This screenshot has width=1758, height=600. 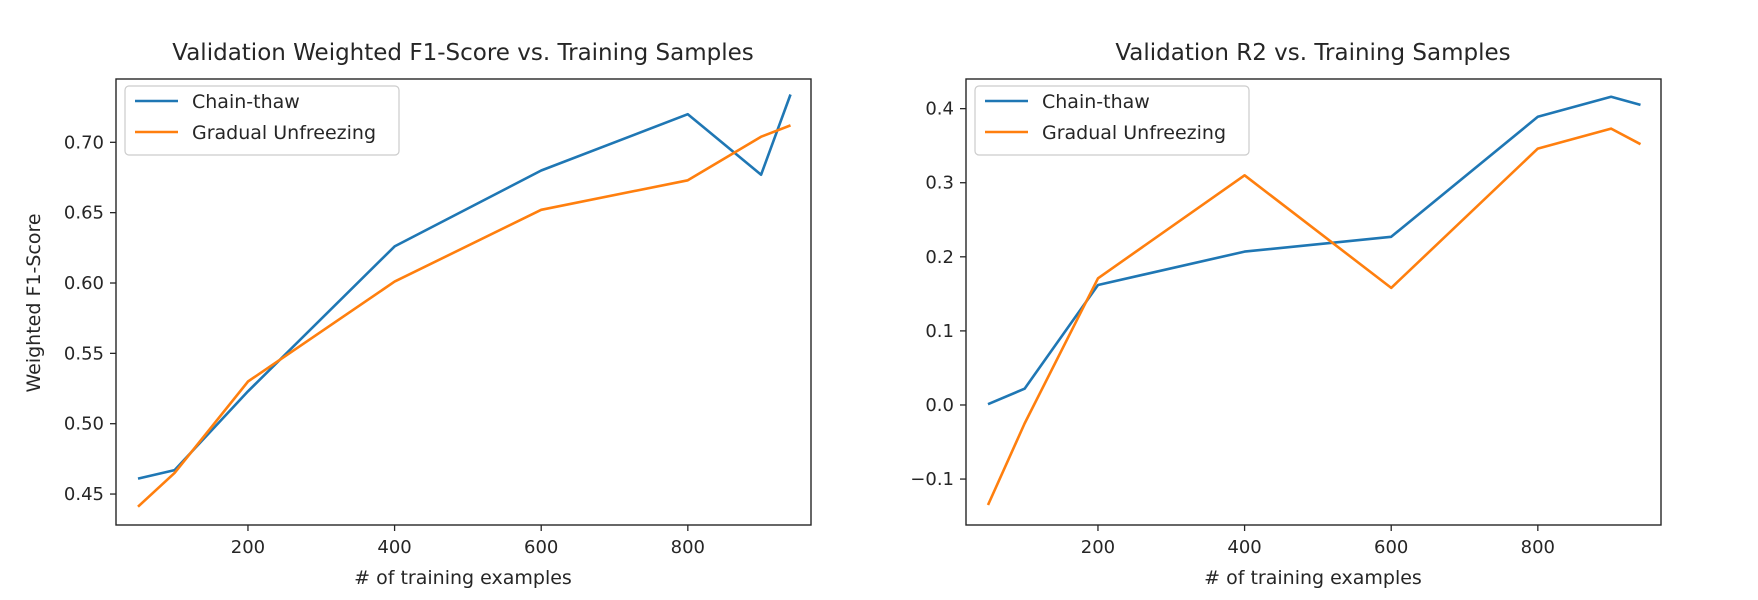 What do you see at coordinates (84, 142) in the screenshot?
I see `y-tick-label: 0.70` at bounding box center [84, 142].